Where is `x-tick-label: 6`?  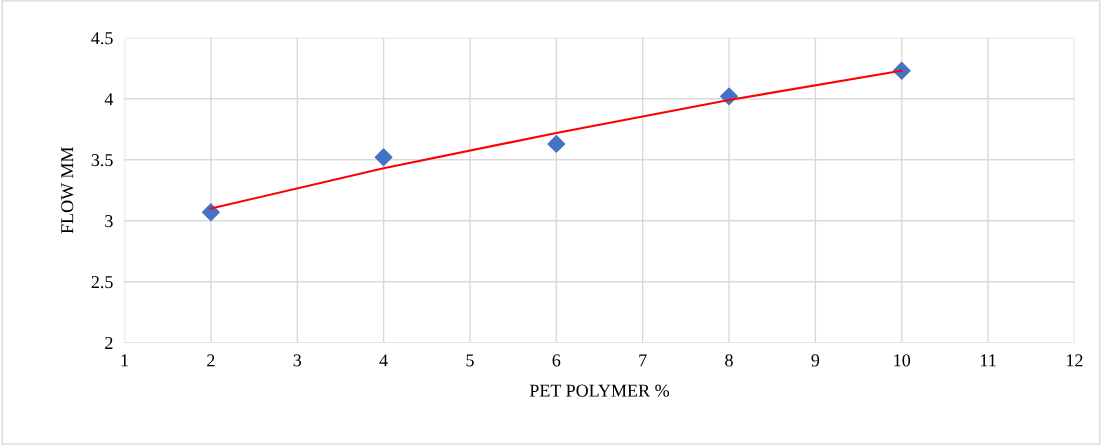
x-tick-label: 6 is located at coordinates (556, 360).